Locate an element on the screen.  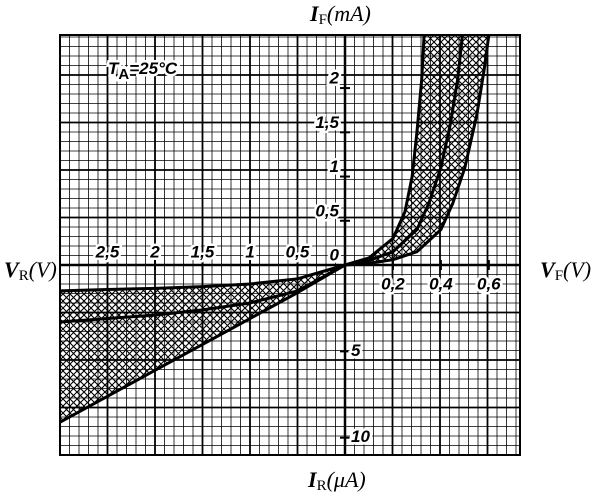
y-tick-label: 10 is located at coordinates (360, 436).